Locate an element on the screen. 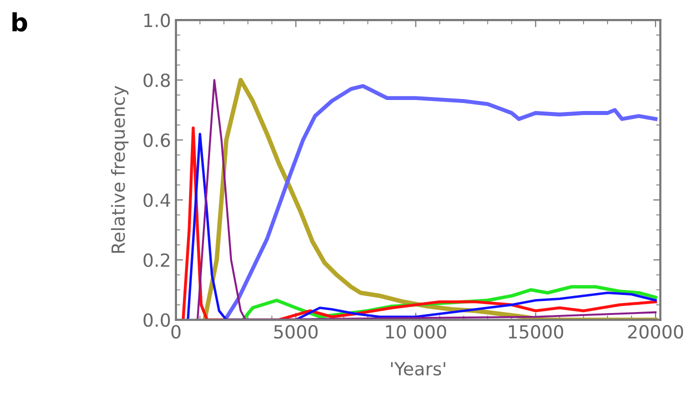 The image size is (690, 410). x-tick-label: 15000 is located at coordinates (536, 331).